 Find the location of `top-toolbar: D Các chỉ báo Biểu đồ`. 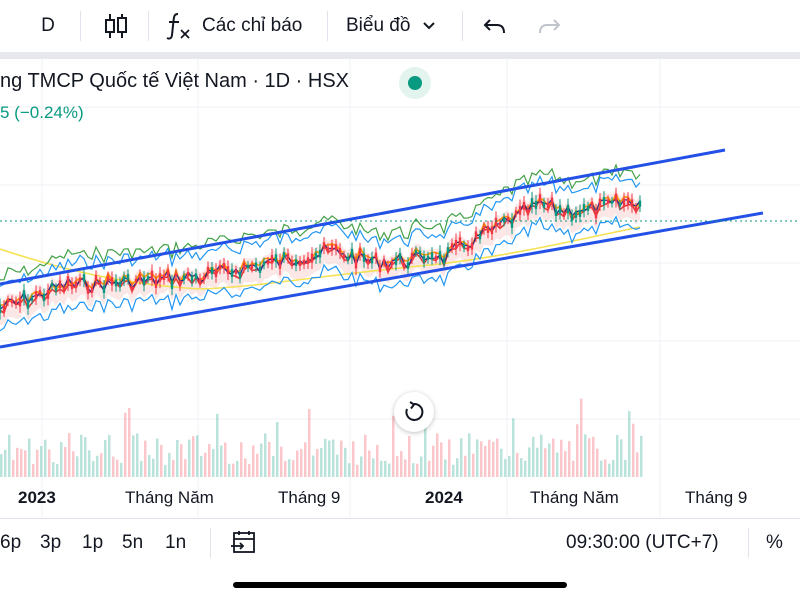

top-toolbar: D Các chỉ báo Biểu đồ is located at coordinates (400, 26).